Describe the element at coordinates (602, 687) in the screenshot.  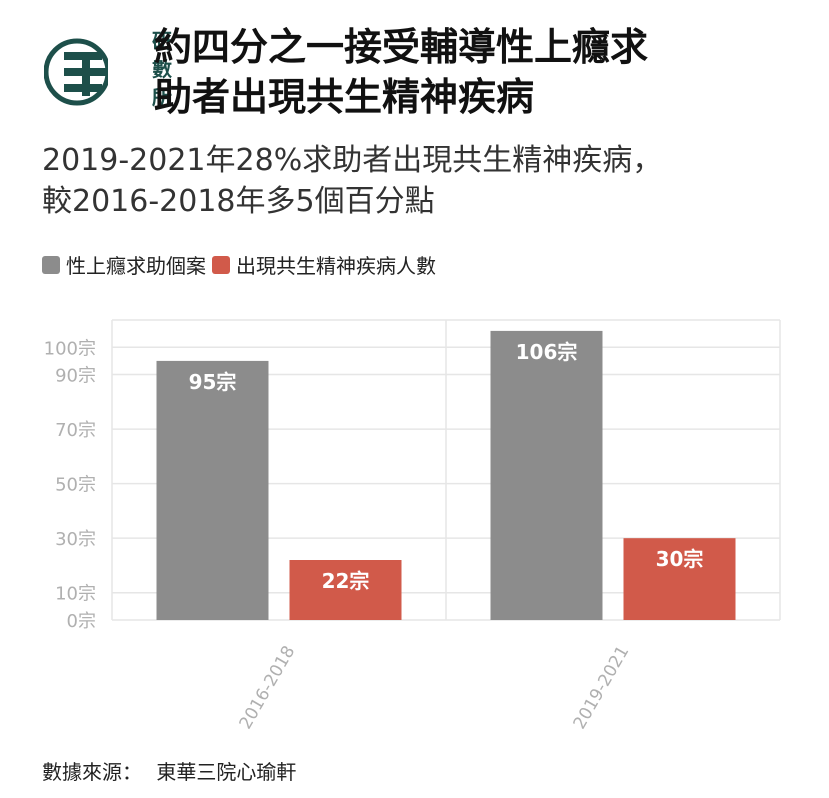
I see `x-tick-label-2019-2021: 2019-2021` at that location.